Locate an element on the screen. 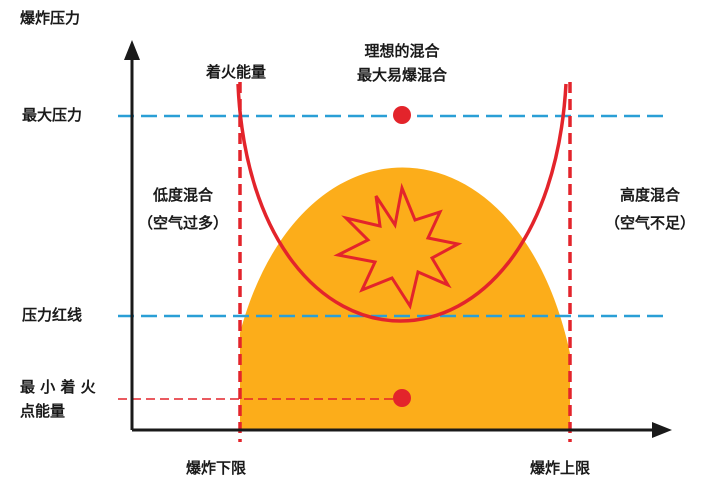 Image resolution: width=710 pixels, height=479 pixels. x-axis-arrow is located at coordinates (662, 430).